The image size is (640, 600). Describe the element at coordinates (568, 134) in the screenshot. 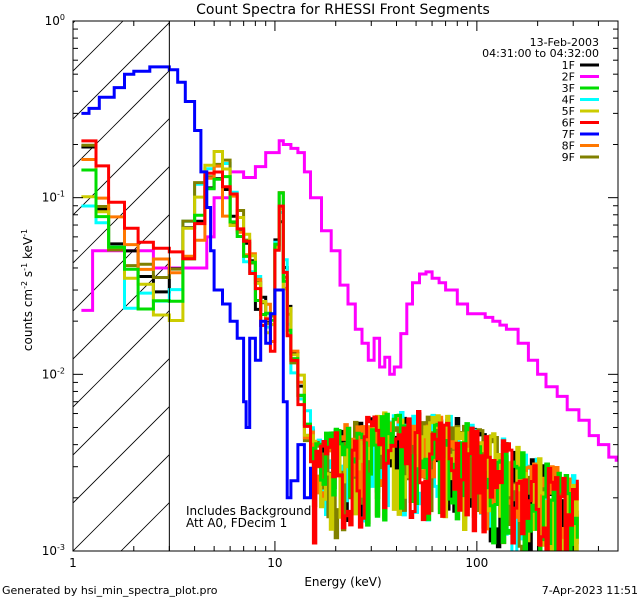

I see `legend-label-7F: 7F` at that location.